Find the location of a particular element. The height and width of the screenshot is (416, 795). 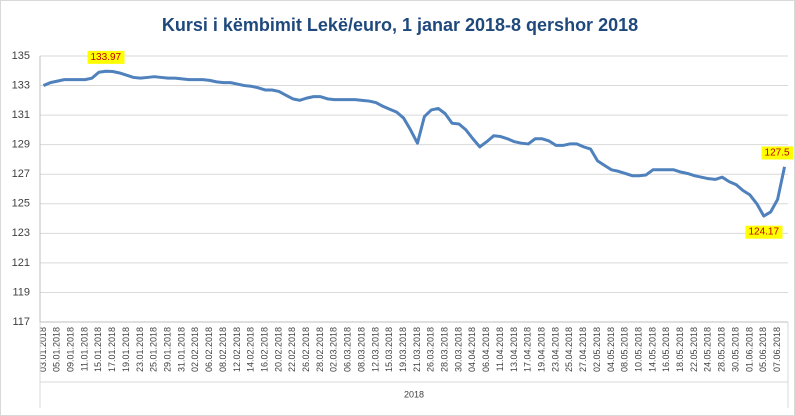

data-label-group: 127.5 is located at coordinates (777, 153).